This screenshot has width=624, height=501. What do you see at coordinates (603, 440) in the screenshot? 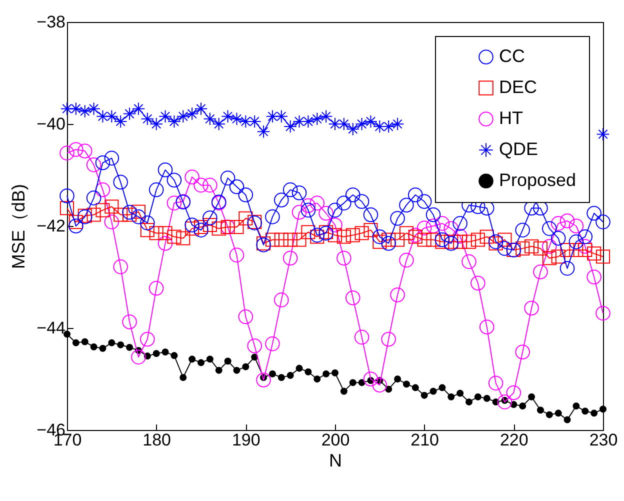
I see `x-tick-label: 230` at bounding box center [603, 440].